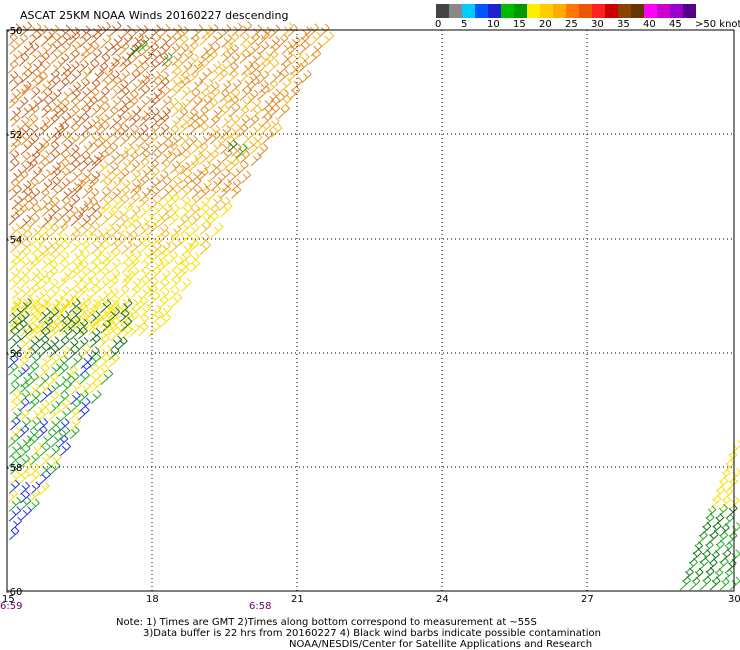  I want to click on time-label-mid: 6:58, so click(260, 606).